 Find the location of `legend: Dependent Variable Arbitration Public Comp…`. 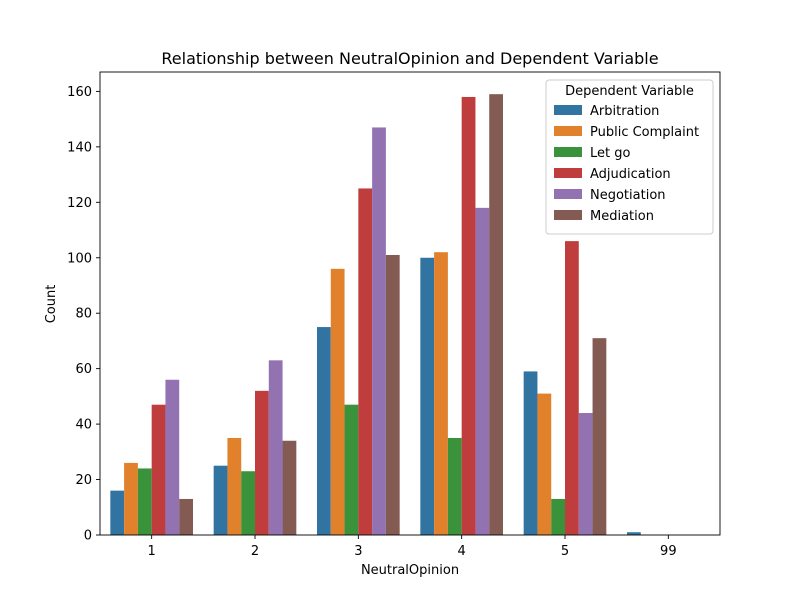

legend: Dependent Variable Arbitration Public Comp… is located at coordinates (629, 157).